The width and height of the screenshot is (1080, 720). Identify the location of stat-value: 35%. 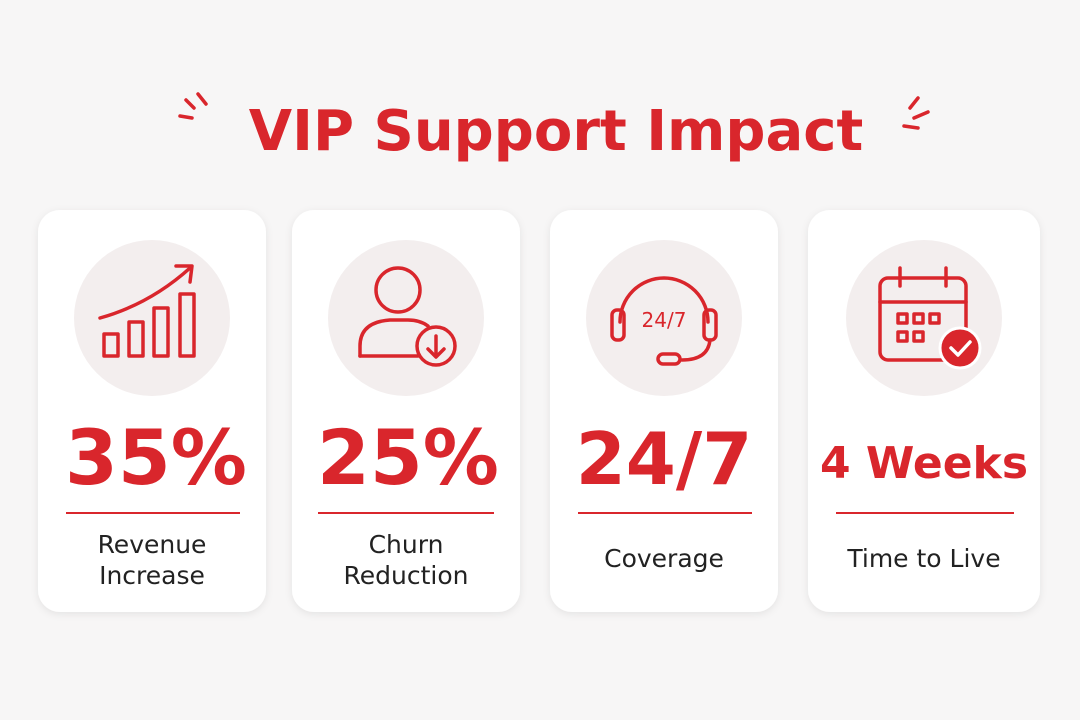
(156, 457).